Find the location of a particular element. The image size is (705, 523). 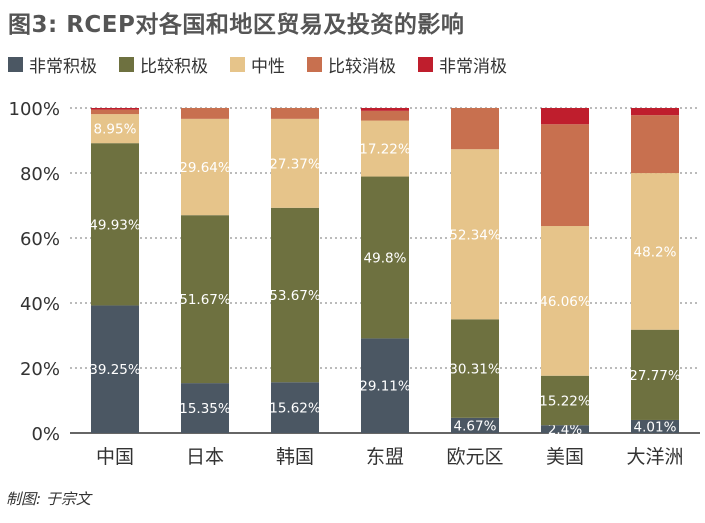

data-label: 4.01% is located at coordinates (655, 427).